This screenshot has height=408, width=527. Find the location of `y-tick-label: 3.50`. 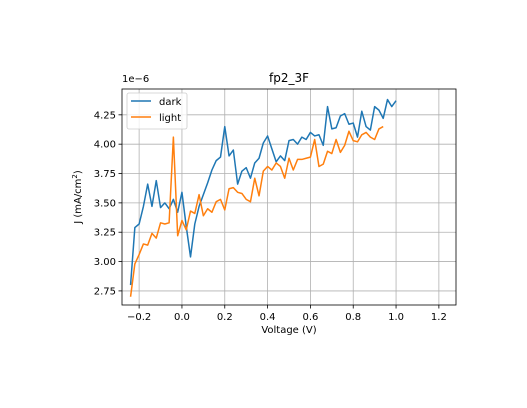

y-tick-label: 3.50 is located at coordinates (105, 203).